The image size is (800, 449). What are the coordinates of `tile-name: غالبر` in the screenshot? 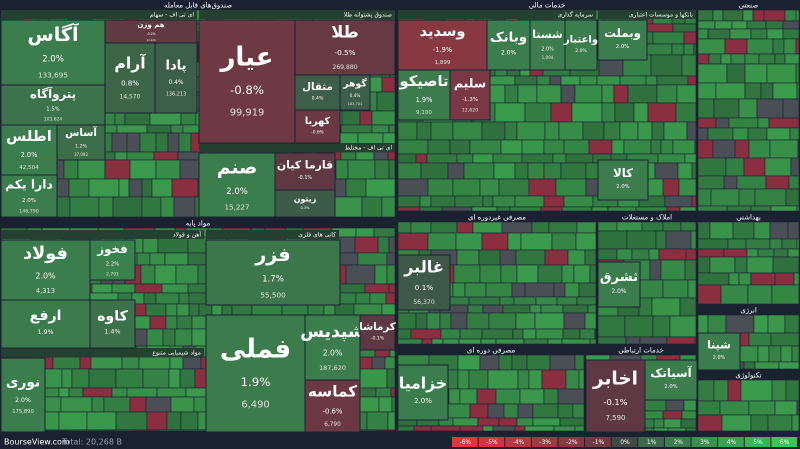 It's located at (423, 266).